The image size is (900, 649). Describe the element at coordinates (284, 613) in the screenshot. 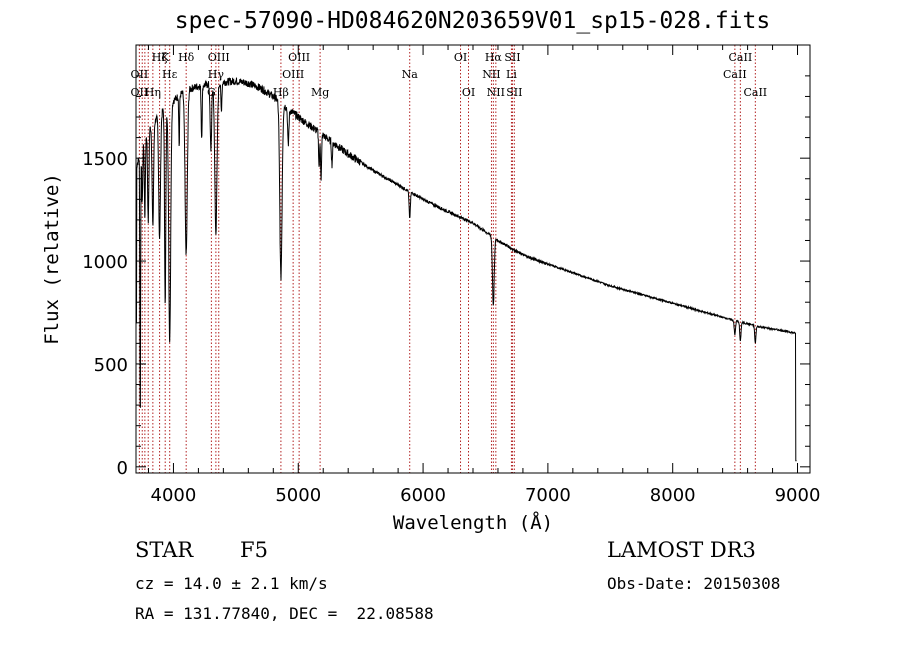

I see `coordinates: RA = 131.77840, DEC = 22.08588` at that location.